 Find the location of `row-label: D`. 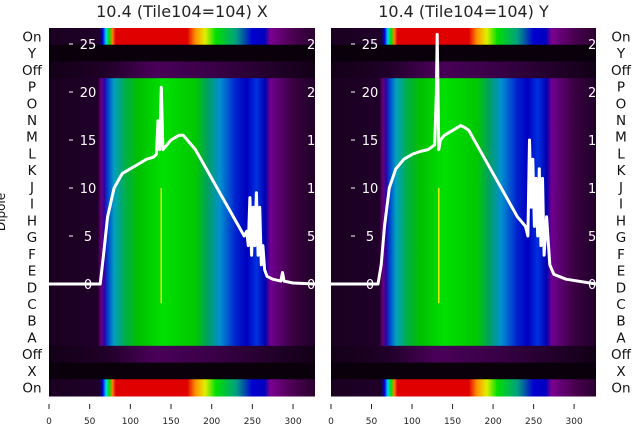

row-label: D is located at coordinates (32, 288).